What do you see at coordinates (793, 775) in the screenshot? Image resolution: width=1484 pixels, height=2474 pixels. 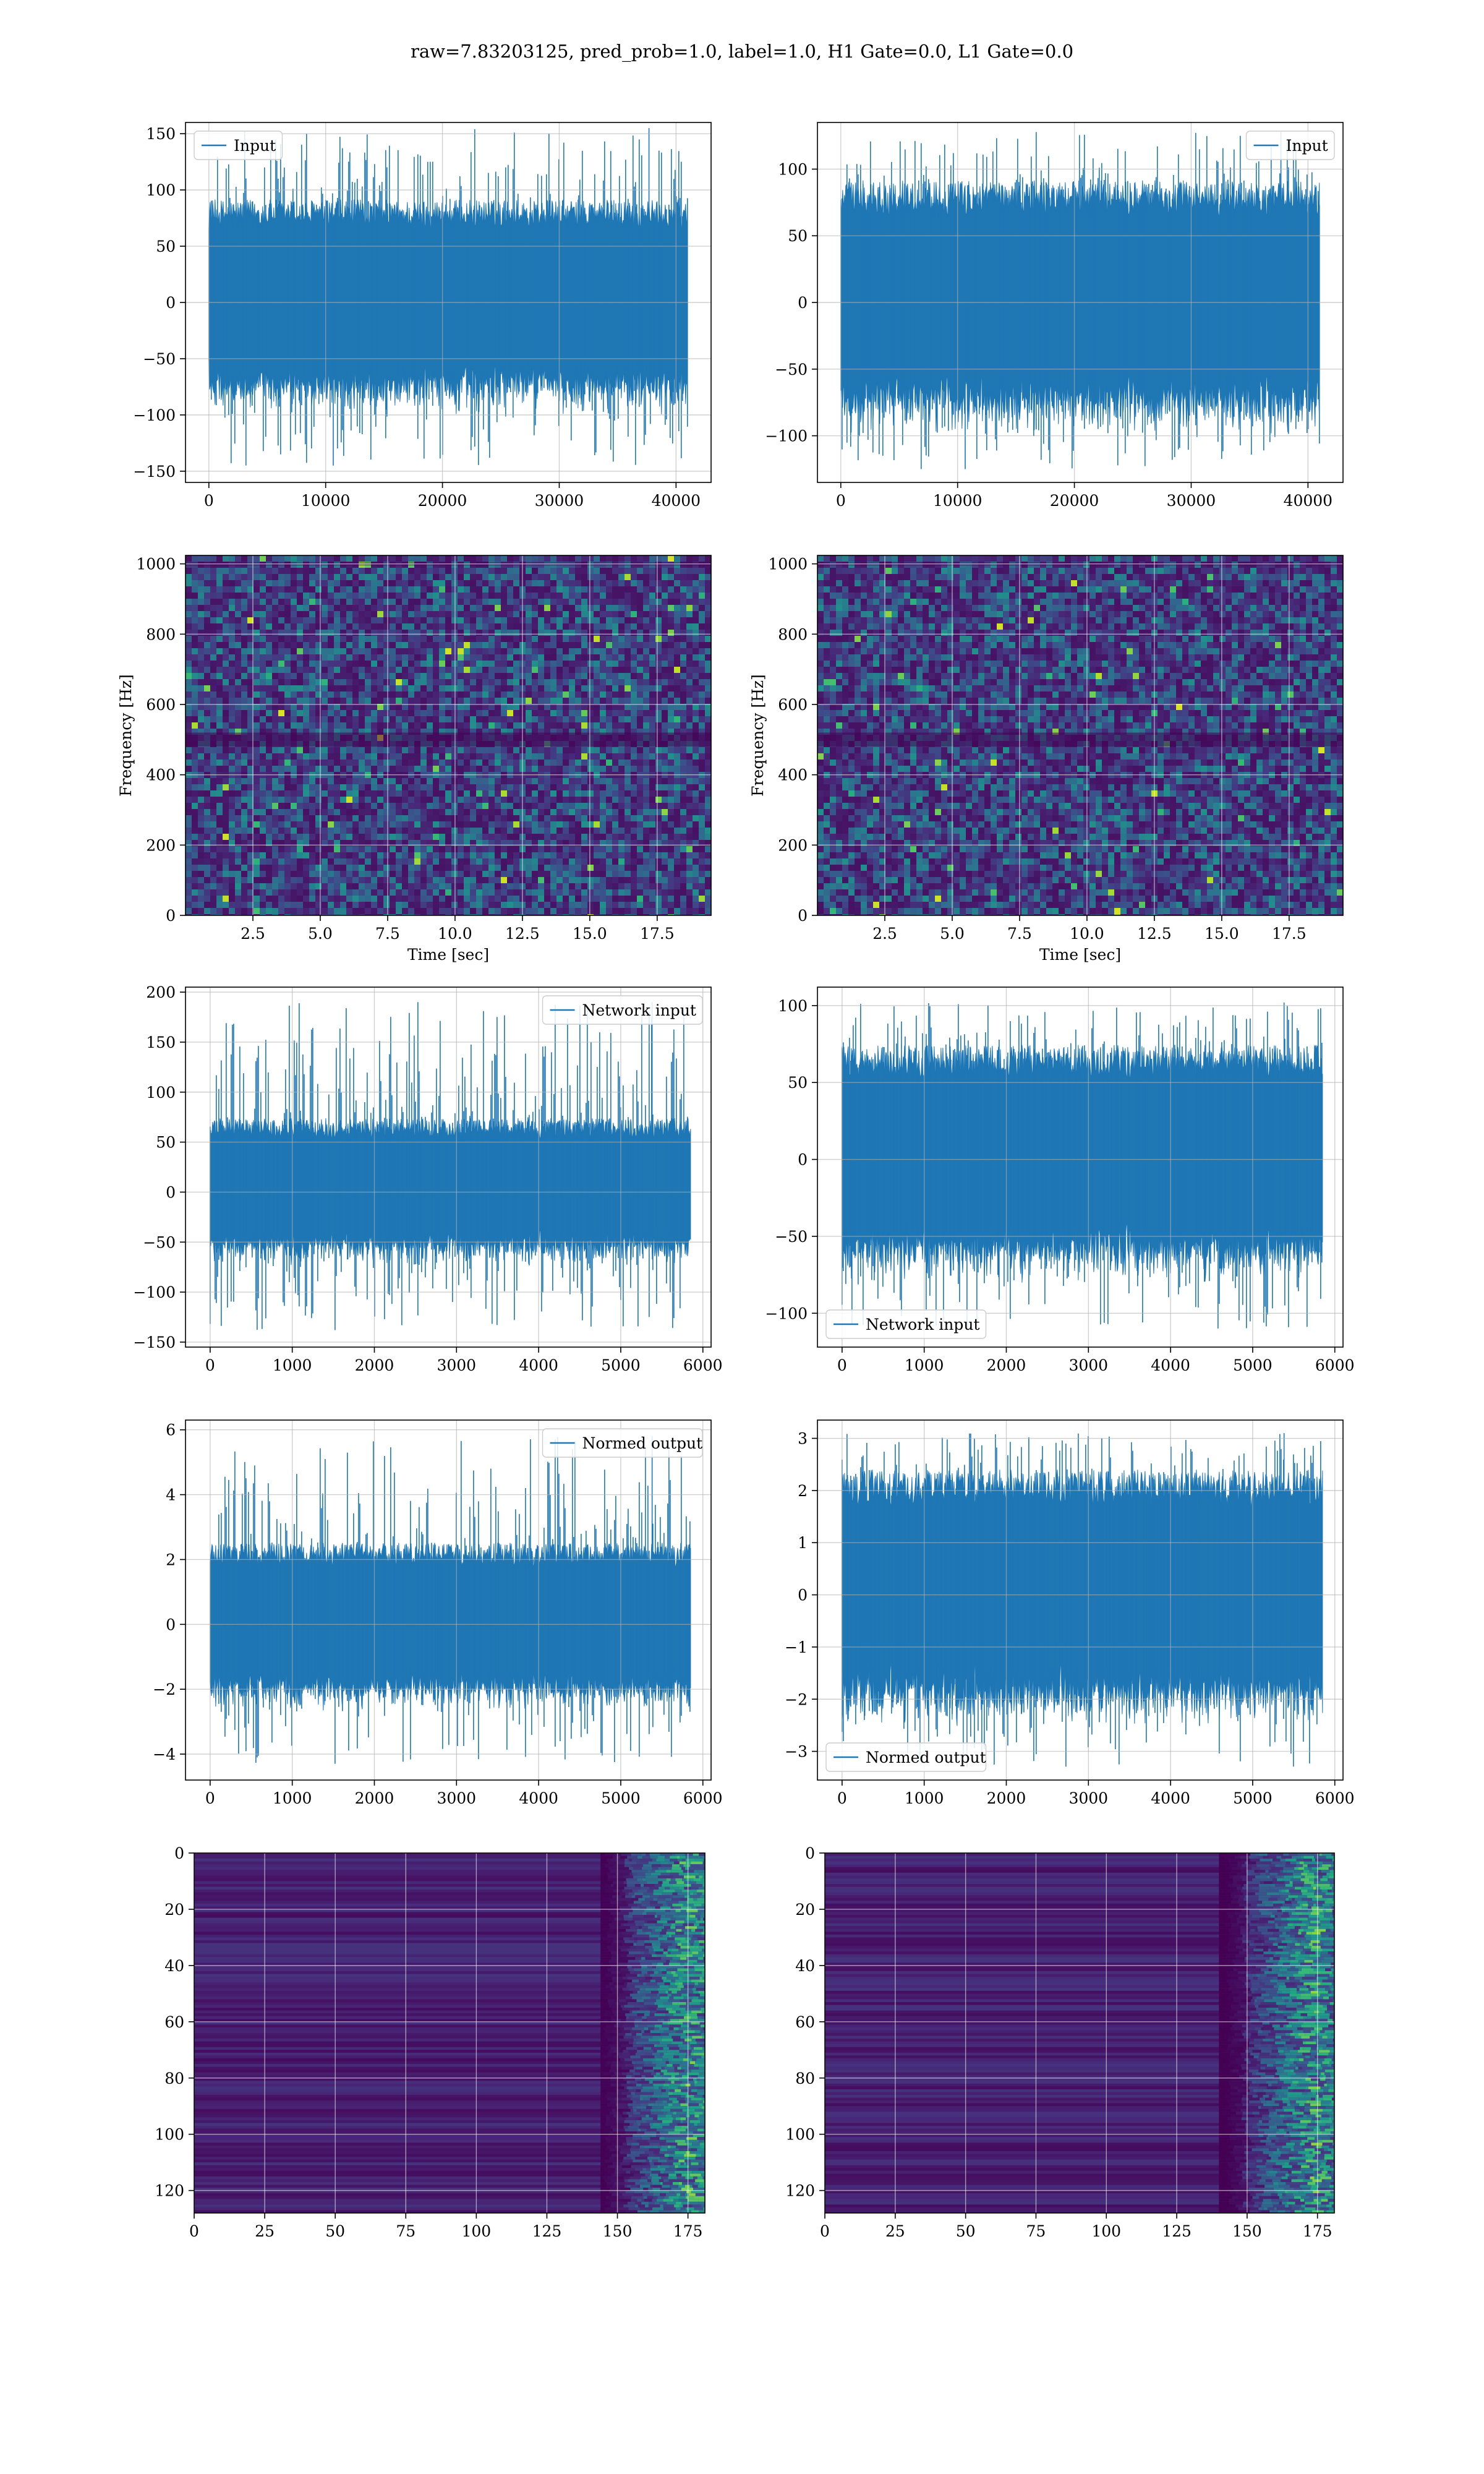 I see `y-tick-label: 400` at bounding box center [793, 775].